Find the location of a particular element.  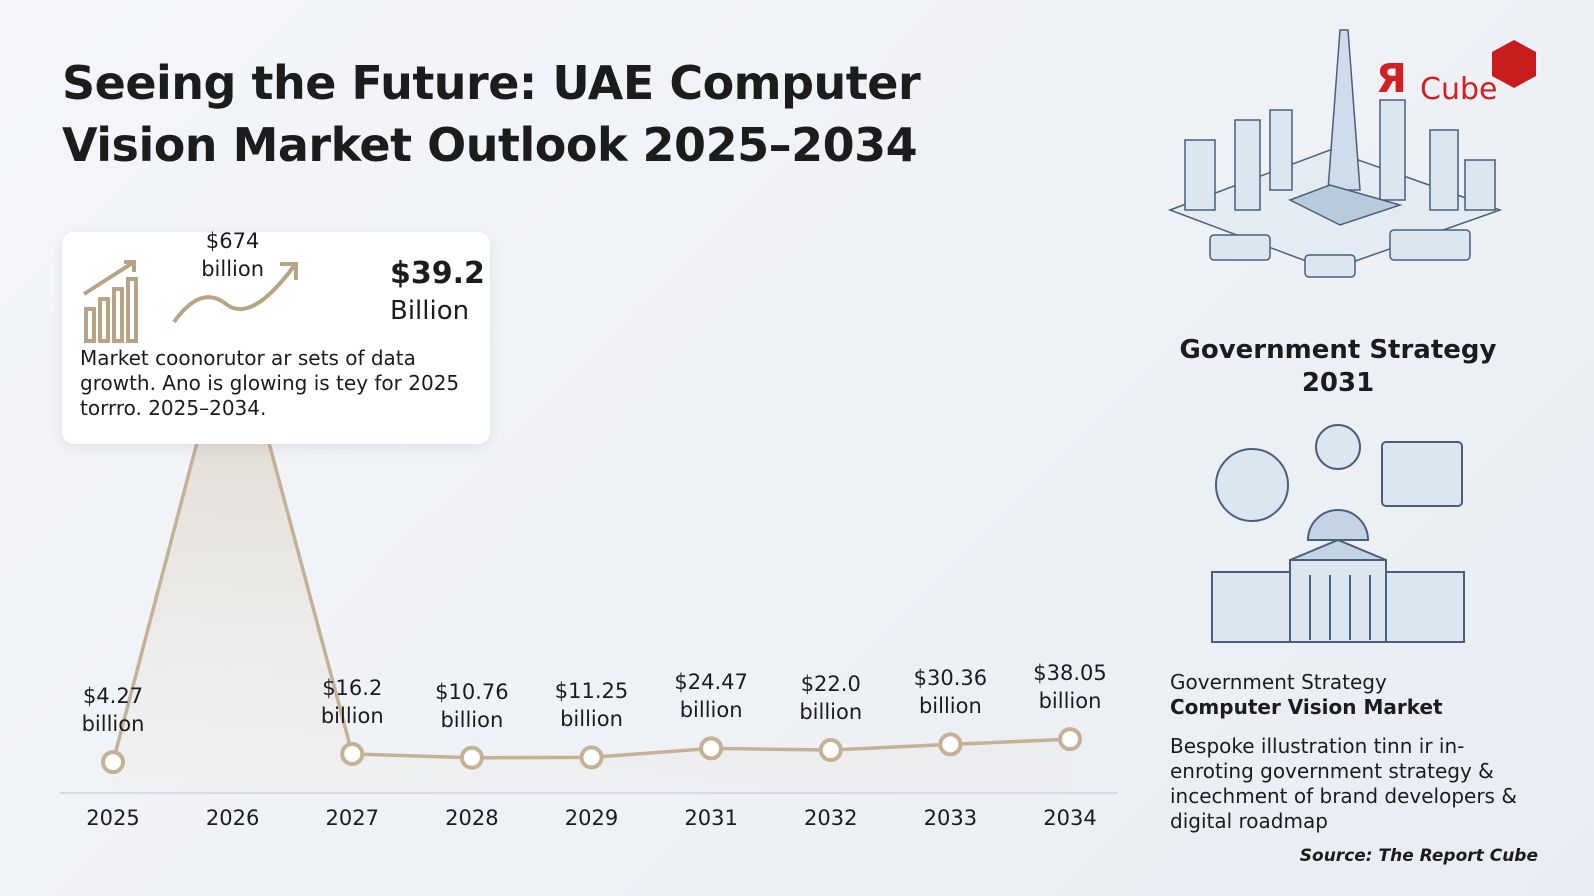

card-value: $39.2 is located at coordinates (437, 273).